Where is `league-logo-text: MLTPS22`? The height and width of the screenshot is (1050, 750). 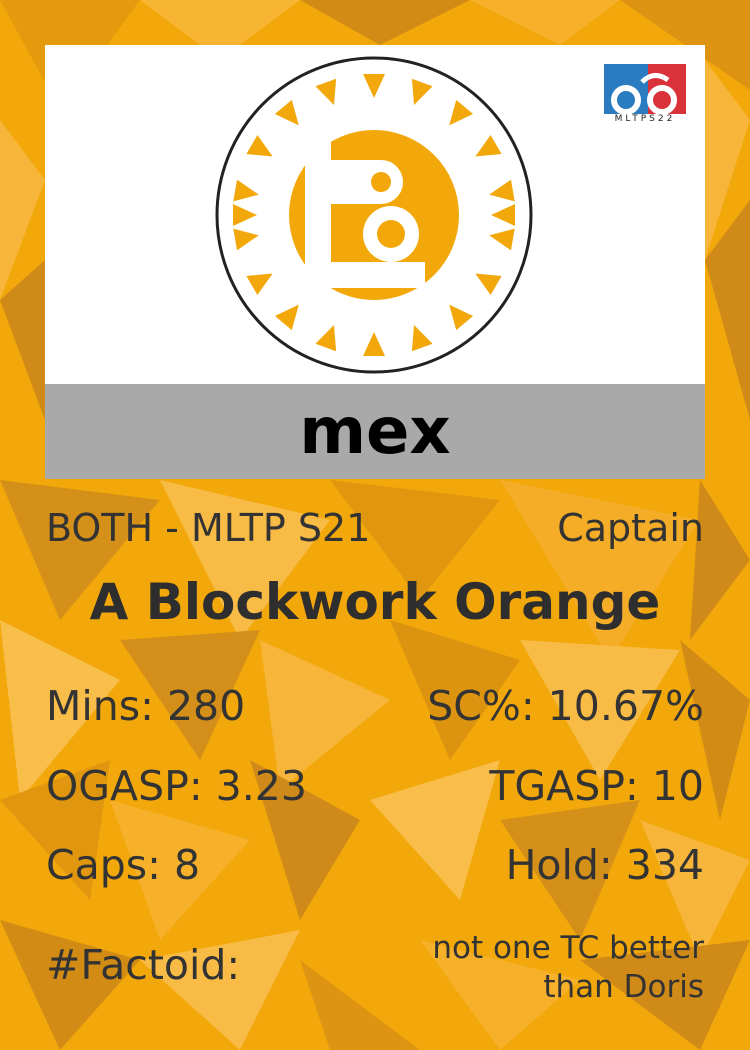
league-logo-text: MLTPS22 is located at coordinates (645, 119).